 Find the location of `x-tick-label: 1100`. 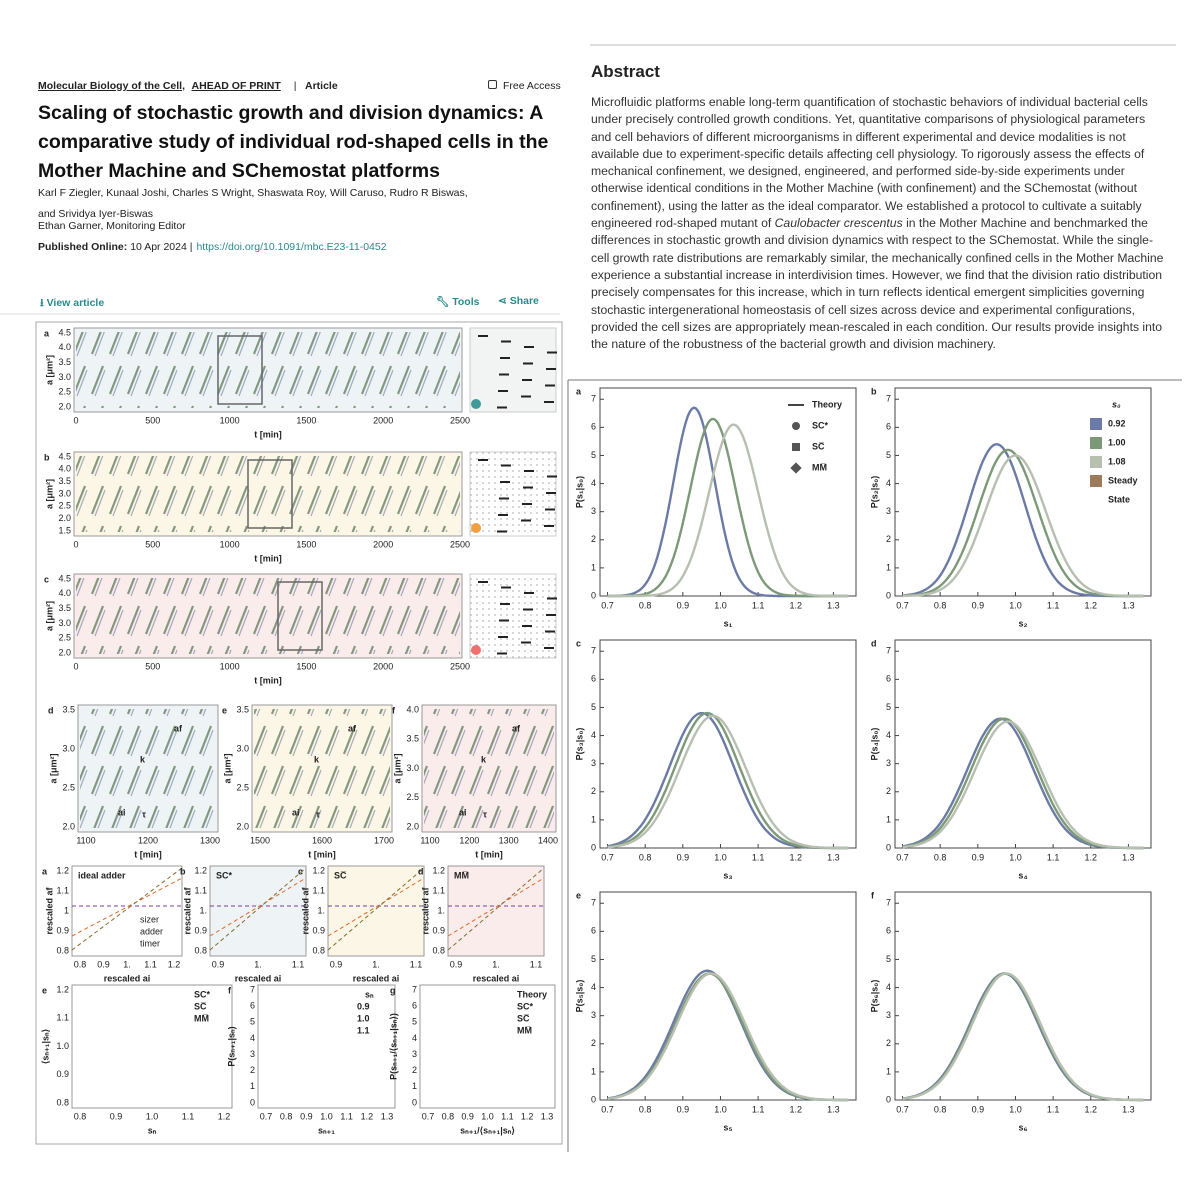

x-tick-label: 1100 is located at coordinates (85, 840).